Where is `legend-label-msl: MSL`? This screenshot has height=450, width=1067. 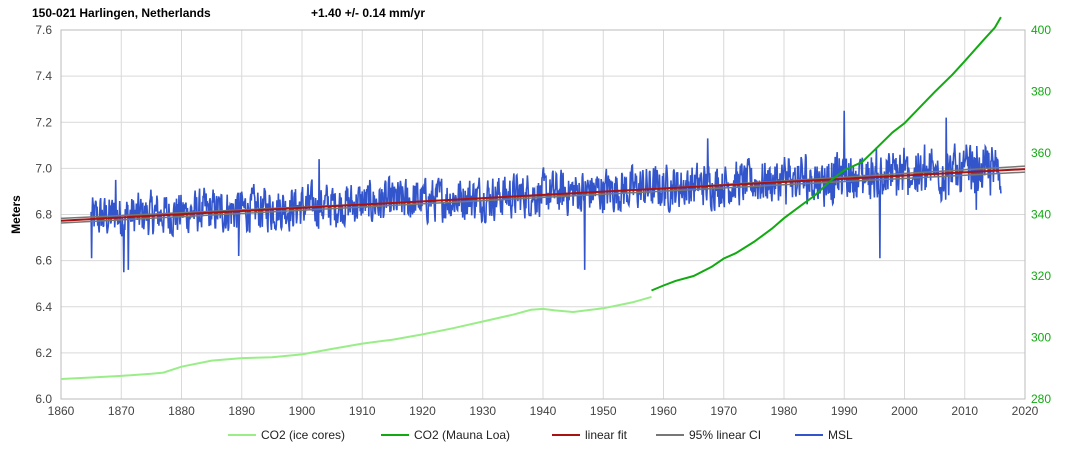
legend-label-msl: MSL is located at coordinates (840, 435).